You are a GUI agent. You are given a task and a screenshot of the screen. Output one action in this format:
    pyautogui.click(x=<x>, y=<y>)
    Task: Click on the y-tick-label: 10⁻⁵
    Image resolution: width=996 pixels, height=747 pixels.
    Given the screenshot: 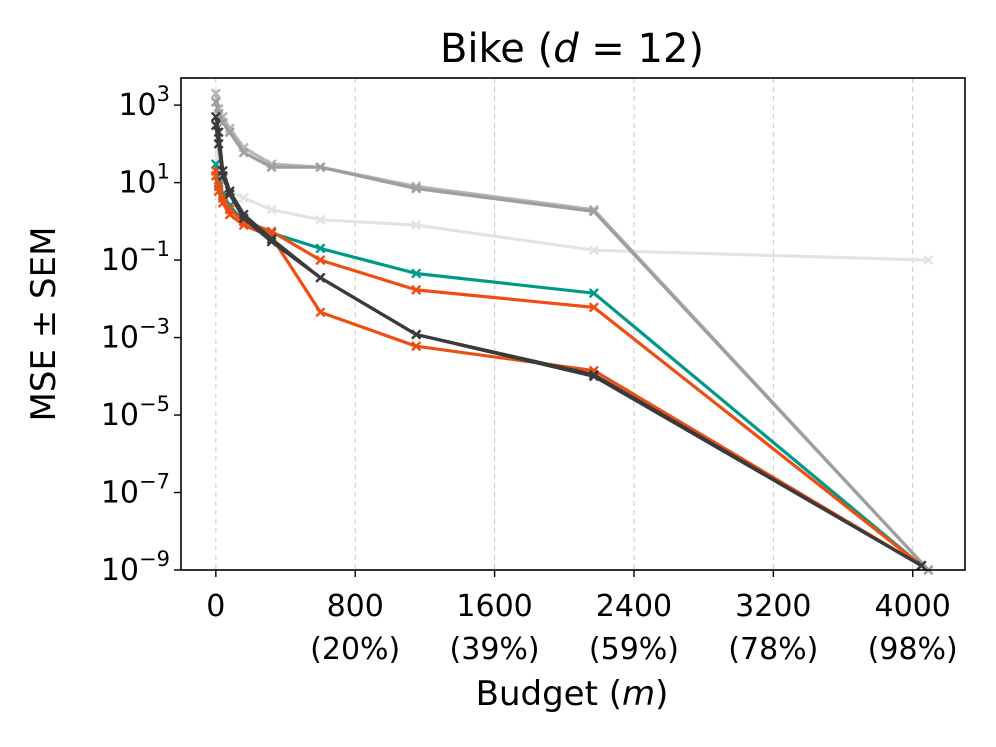 What is the action you would take?
    pyautogui.click(x=135, y=412)
    